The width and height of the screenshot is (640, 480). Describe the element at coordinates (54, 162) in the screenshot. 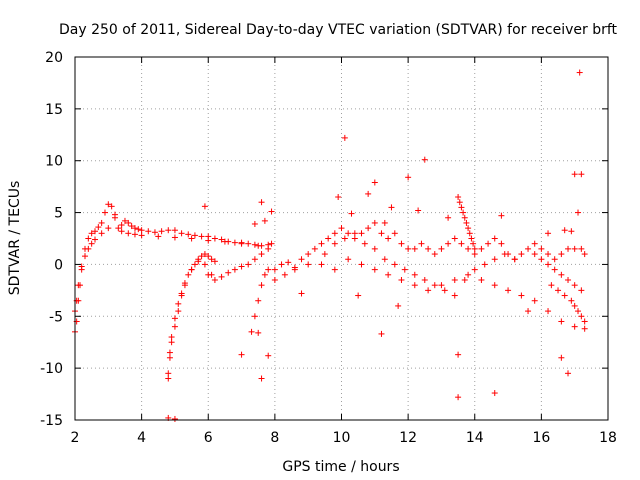

I see `y-tick-label: 10` at that location.